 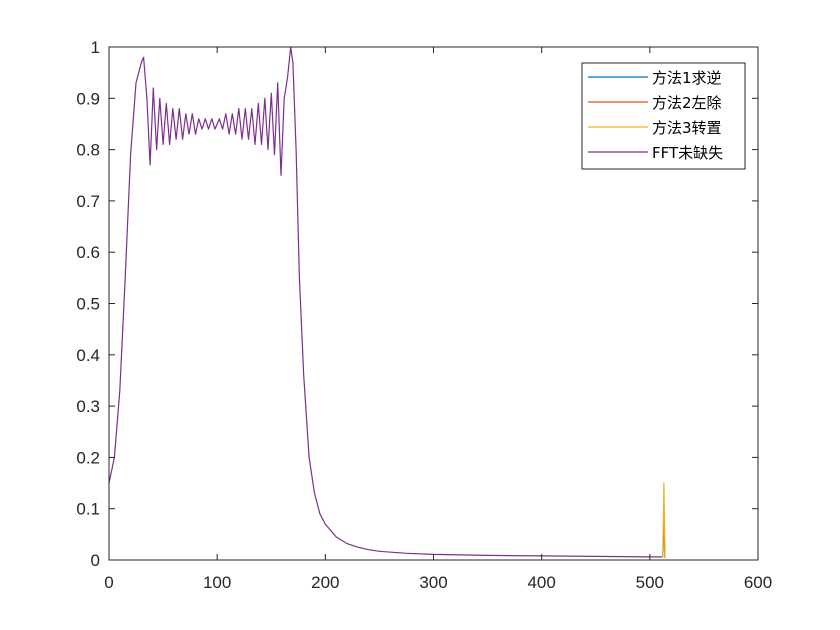 I want to click on x-tick-label: 600, so click(x=758, y=582).